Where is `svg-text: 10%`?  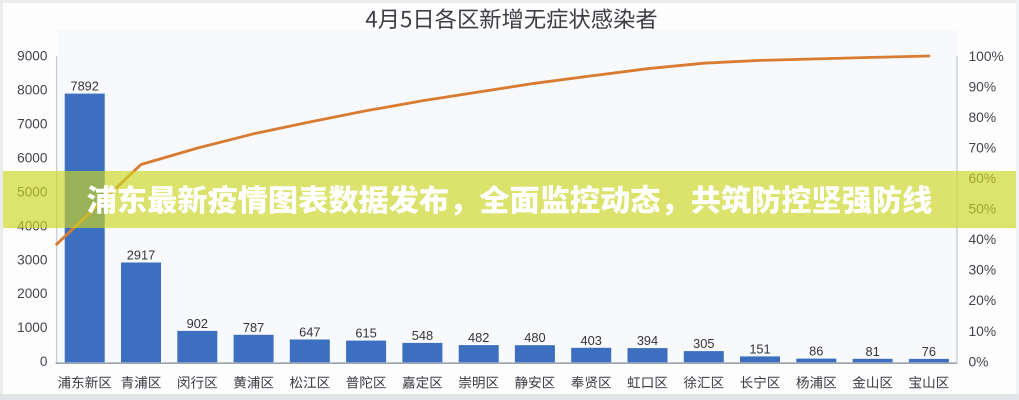
svg-text: 10% is located at coordinates (983, 331).